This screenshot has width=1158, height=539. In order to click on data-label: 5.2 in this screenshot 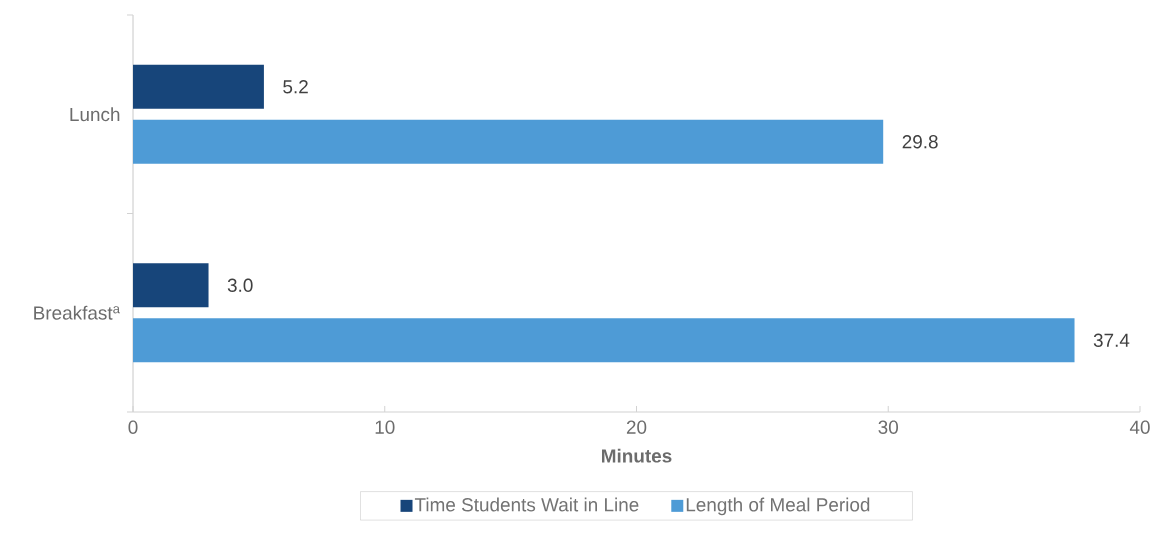, I will do `click(295, 87)`.